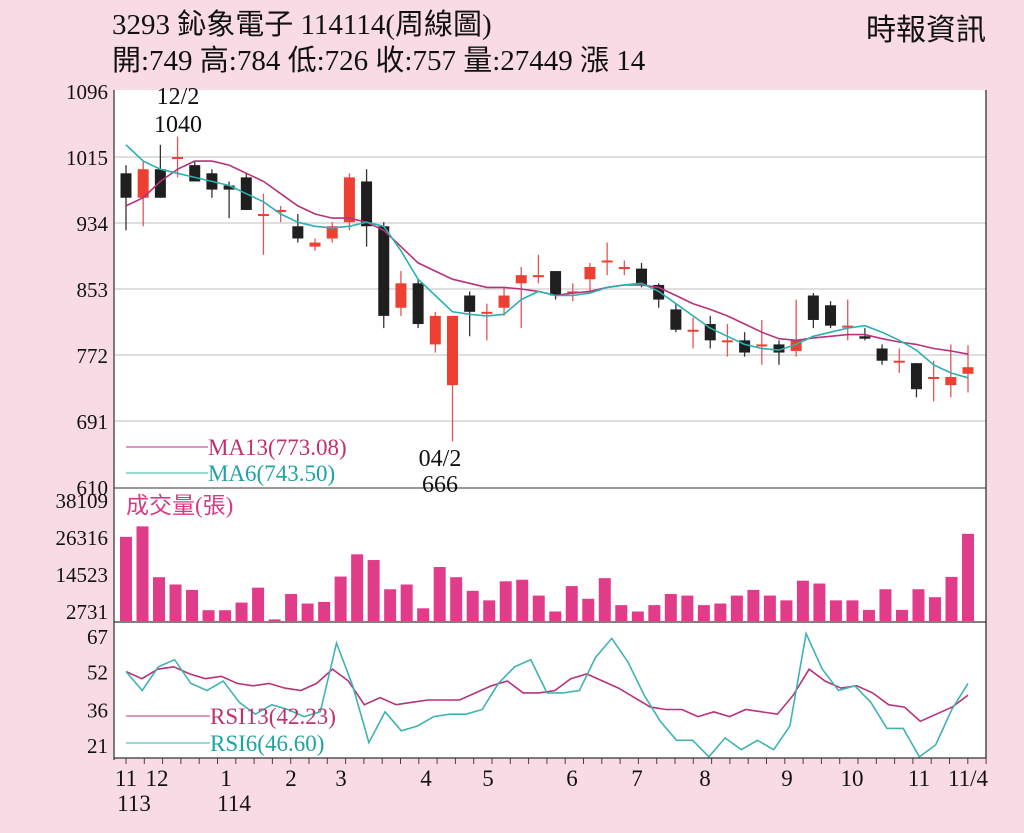 The width and height of the screenshot is (1024, 833). I want to click on volume-tick-label: 14523, so click(82, 575).